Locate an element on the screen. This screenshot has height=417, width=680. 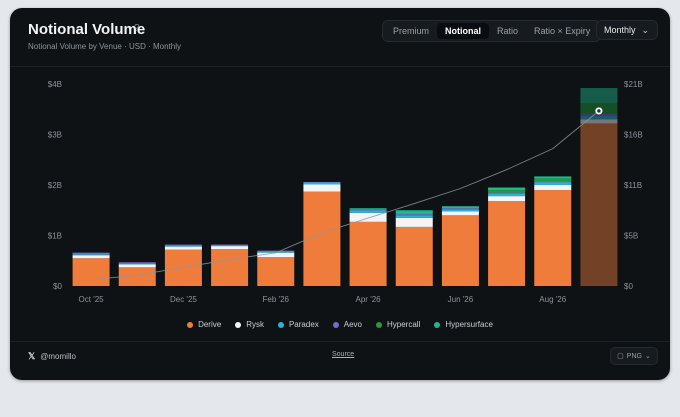
period-select-value: Monthly is located at coordinates (620, 30).